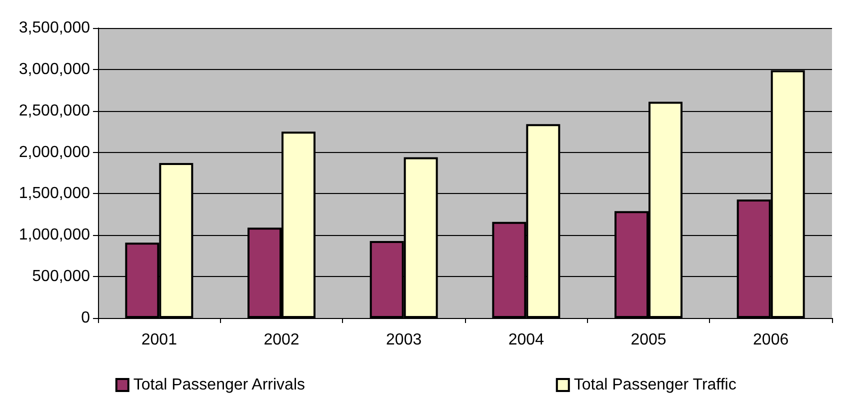 The width and height of the screenshot is (852, 416). I want to click on y-tick-label: 3,000,000, so click(54, 69).